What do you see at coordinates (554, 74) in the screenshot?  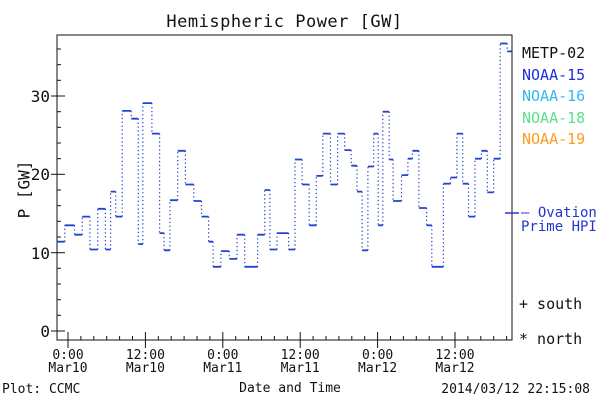 I see `legend-item-noaa-15: NOAA-15` at bounding box center [554, 74].